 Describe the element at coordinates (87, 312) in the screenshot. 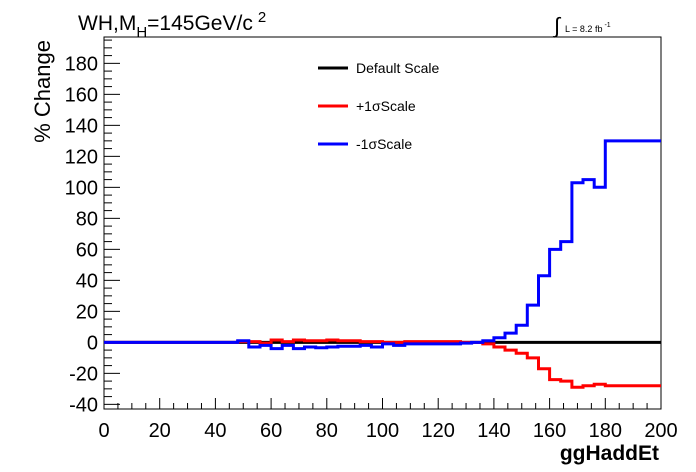

I see `y-tick-label: 20` at that location.